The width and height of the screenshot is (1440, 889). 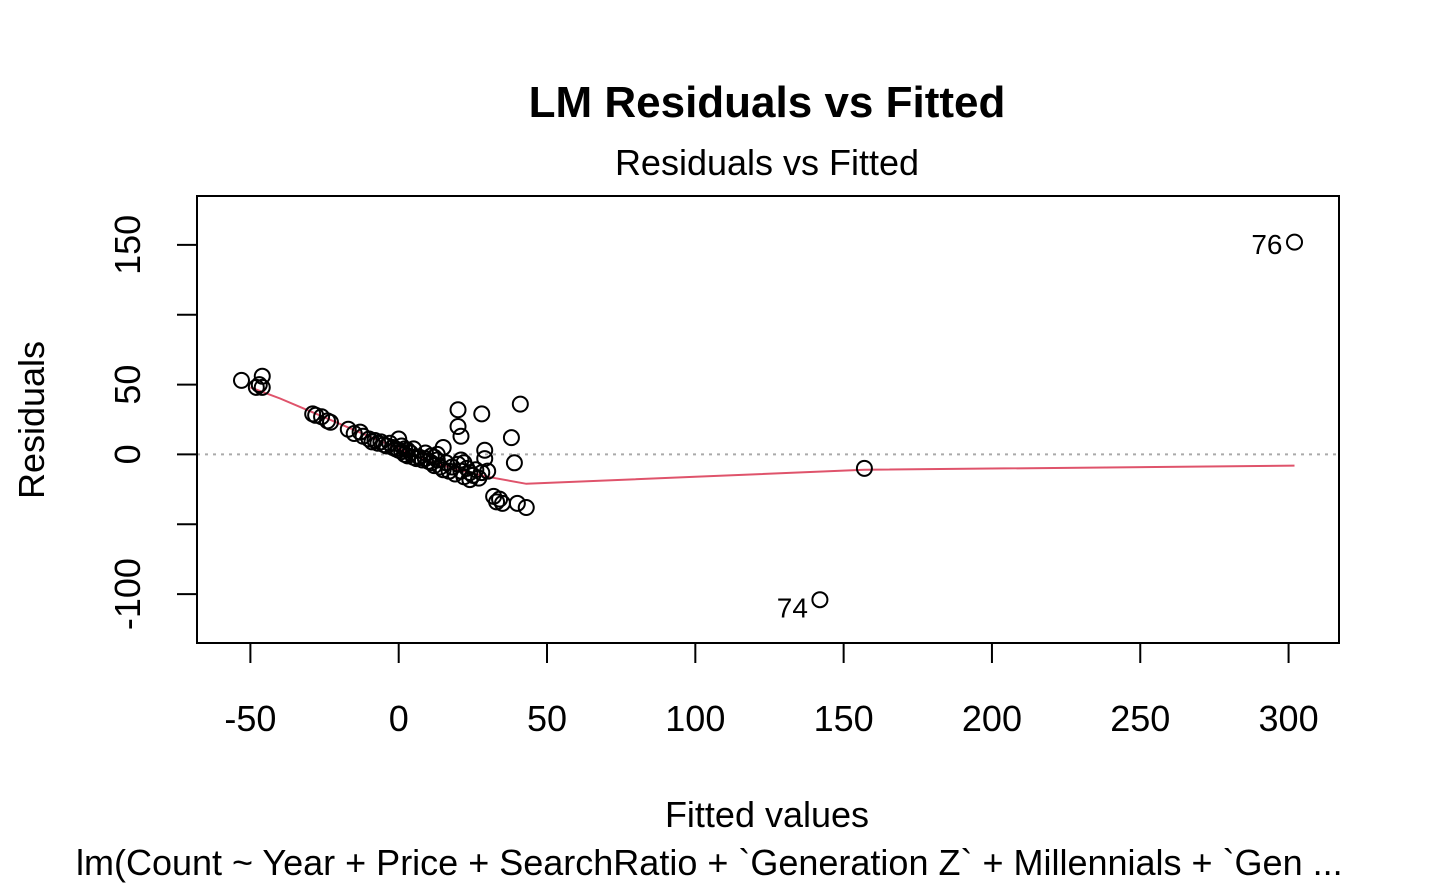 I want to click on point-label: 76, so click(x=1266, y=244).